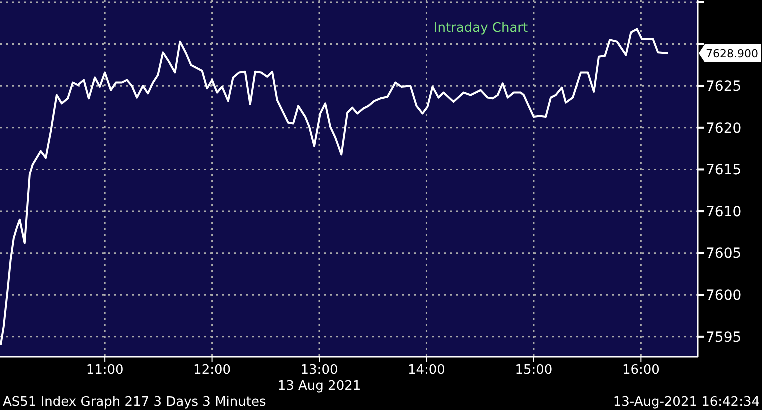 This screenshot has height=410, width=762. What do you see at coordinates (134, 402) in the screenshot?
I see `text: AS51 Index Graph 217 3 Days 3 Minutes` at bounding box center [134, 402].